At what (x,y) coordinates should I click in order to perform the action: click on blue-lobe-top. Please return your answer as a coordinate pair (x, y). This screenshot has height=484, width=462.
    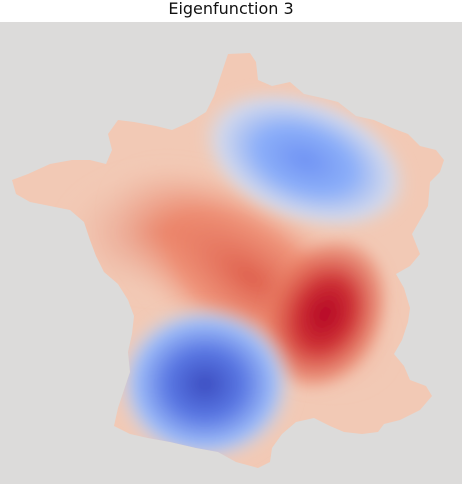
    Looking at the image, I should click on (305, 160).